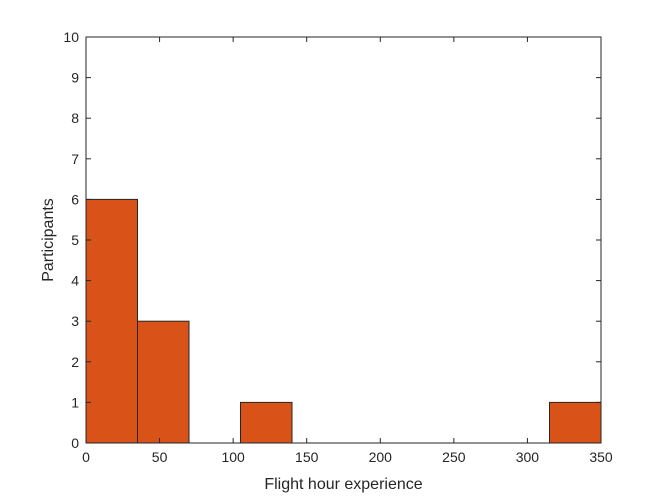  I want to click on x-tick-label: 150, so click(307, 457).